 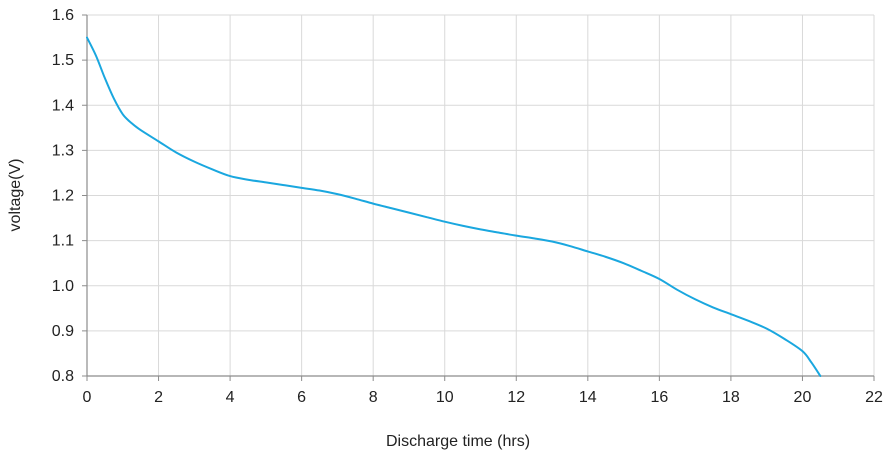 I want to click on x-tick-label: 2, so click(x=158, y=397).